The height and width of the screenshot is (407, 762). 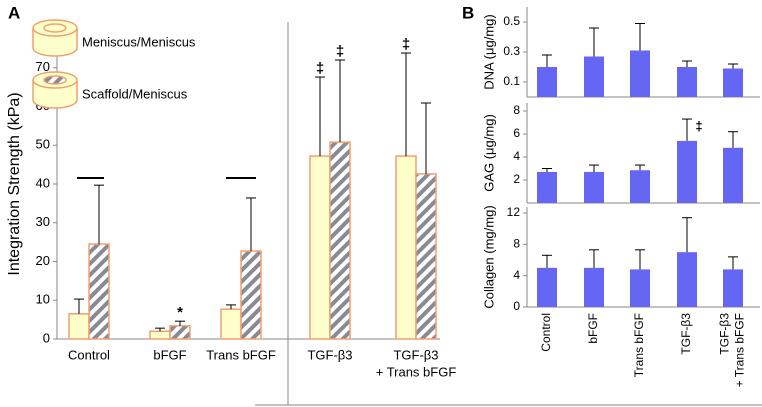 I want to click on y-tick-label: 50, so click(x=43, y=144).